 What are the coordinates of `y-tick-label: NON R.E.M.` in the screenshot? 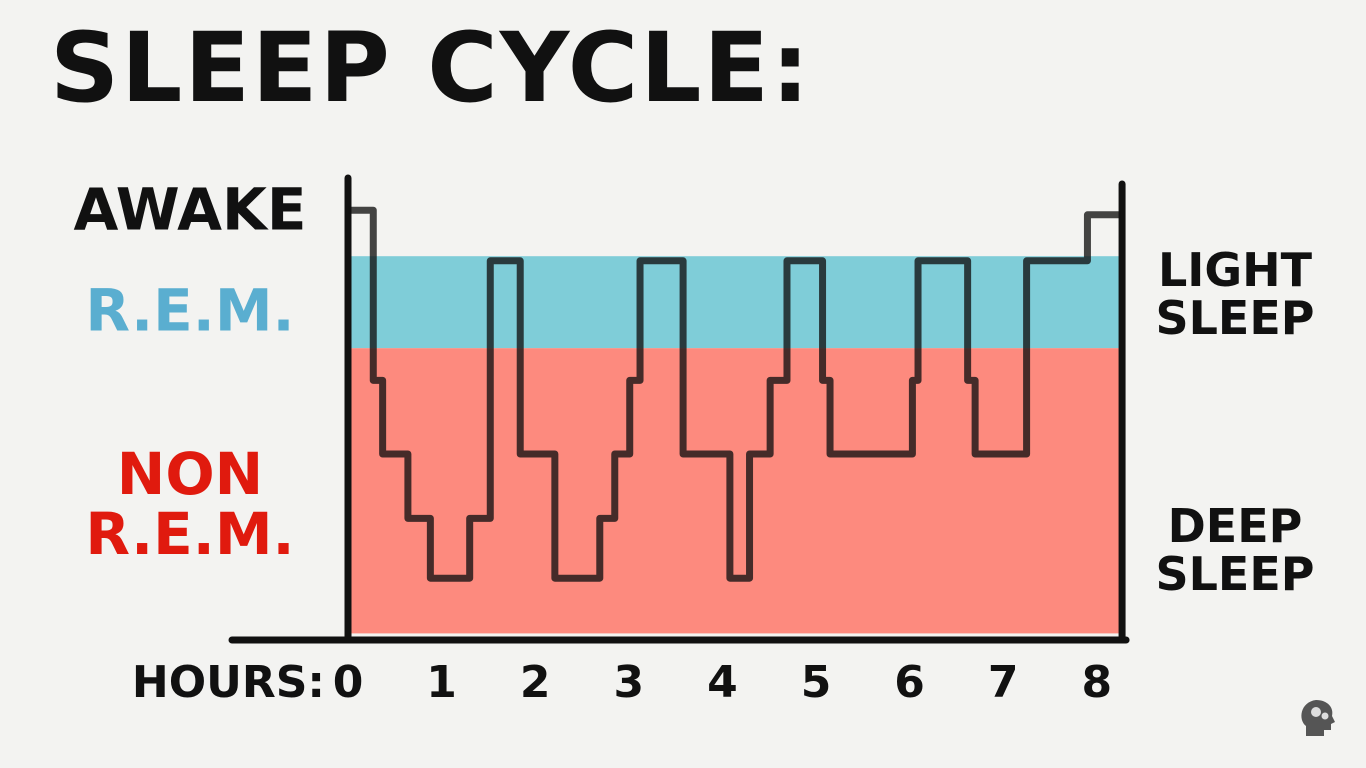 It's located at (190, 504).